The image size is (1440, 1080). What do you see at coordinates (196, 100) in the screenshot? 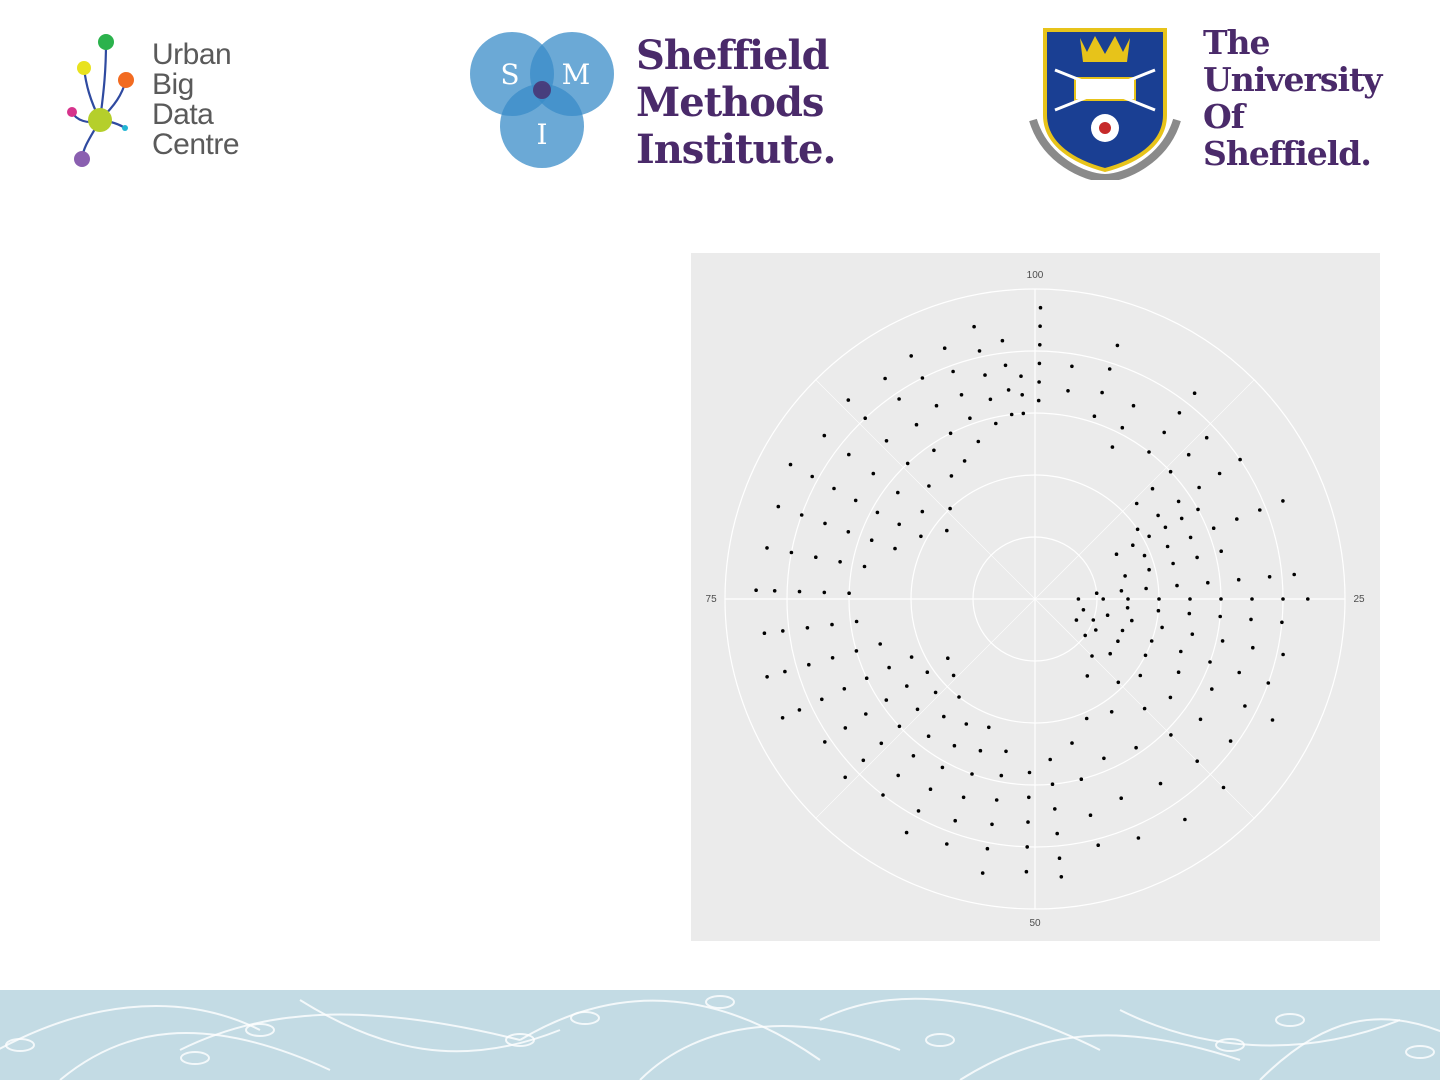
I see `ubdc-wordmark: Urban Big Data Centre` at bounding box center [196, 100].